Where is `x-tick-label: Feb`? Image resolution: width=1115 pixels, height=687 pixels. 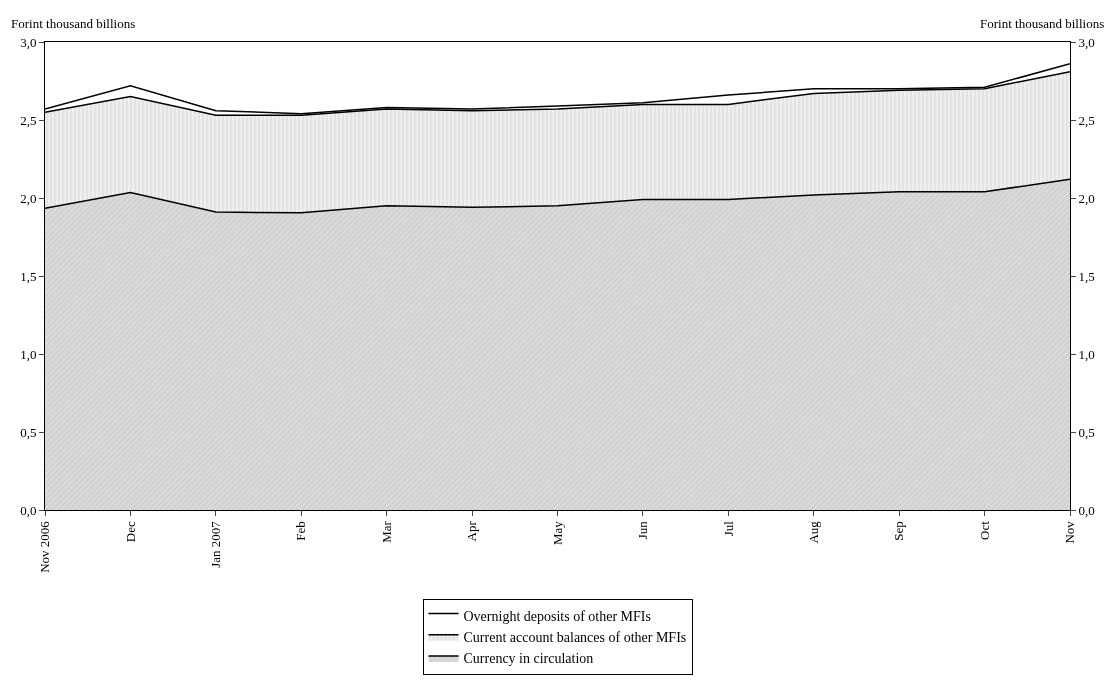 x-tick-label: Feb is located at coordinates (301, 531).